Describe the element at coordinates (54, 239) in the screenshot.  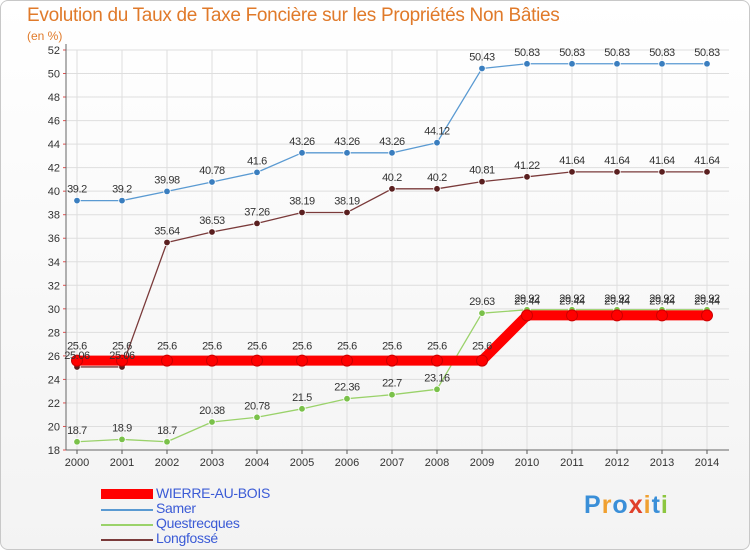
I see `y-tick-label: 36` at that location.